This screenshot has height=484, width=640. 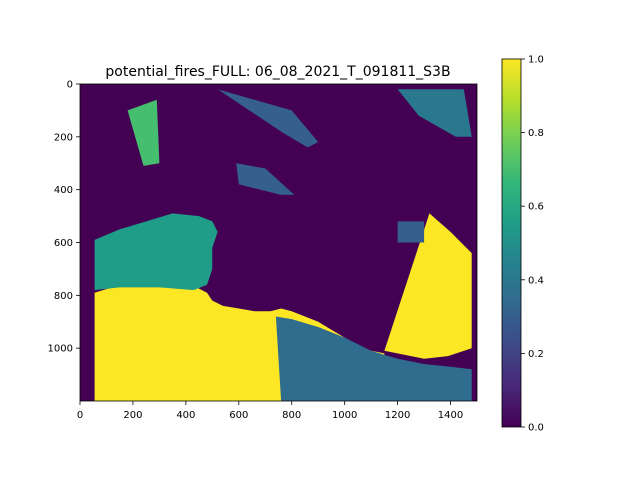 What do you see at coordinates (428, 286) in the screenshot?
I see `high-swath-east` at bounding box center [428, 286].